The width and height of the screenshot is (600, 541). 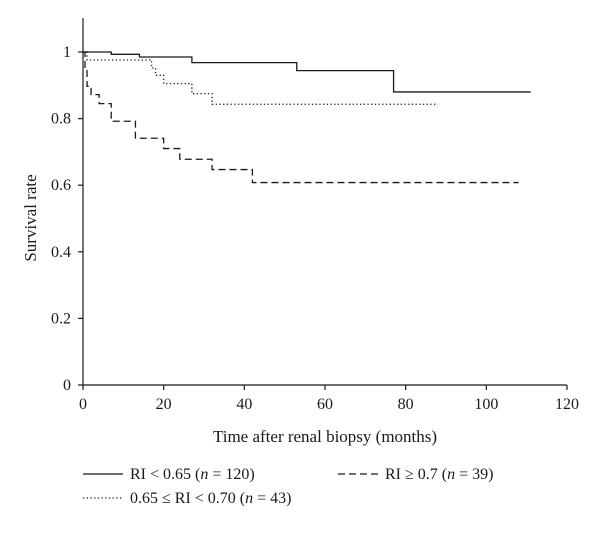 I want to click on legend-label-pre: 0.65 ≤ RI < 0.70 (, so click(x=187, y=498).